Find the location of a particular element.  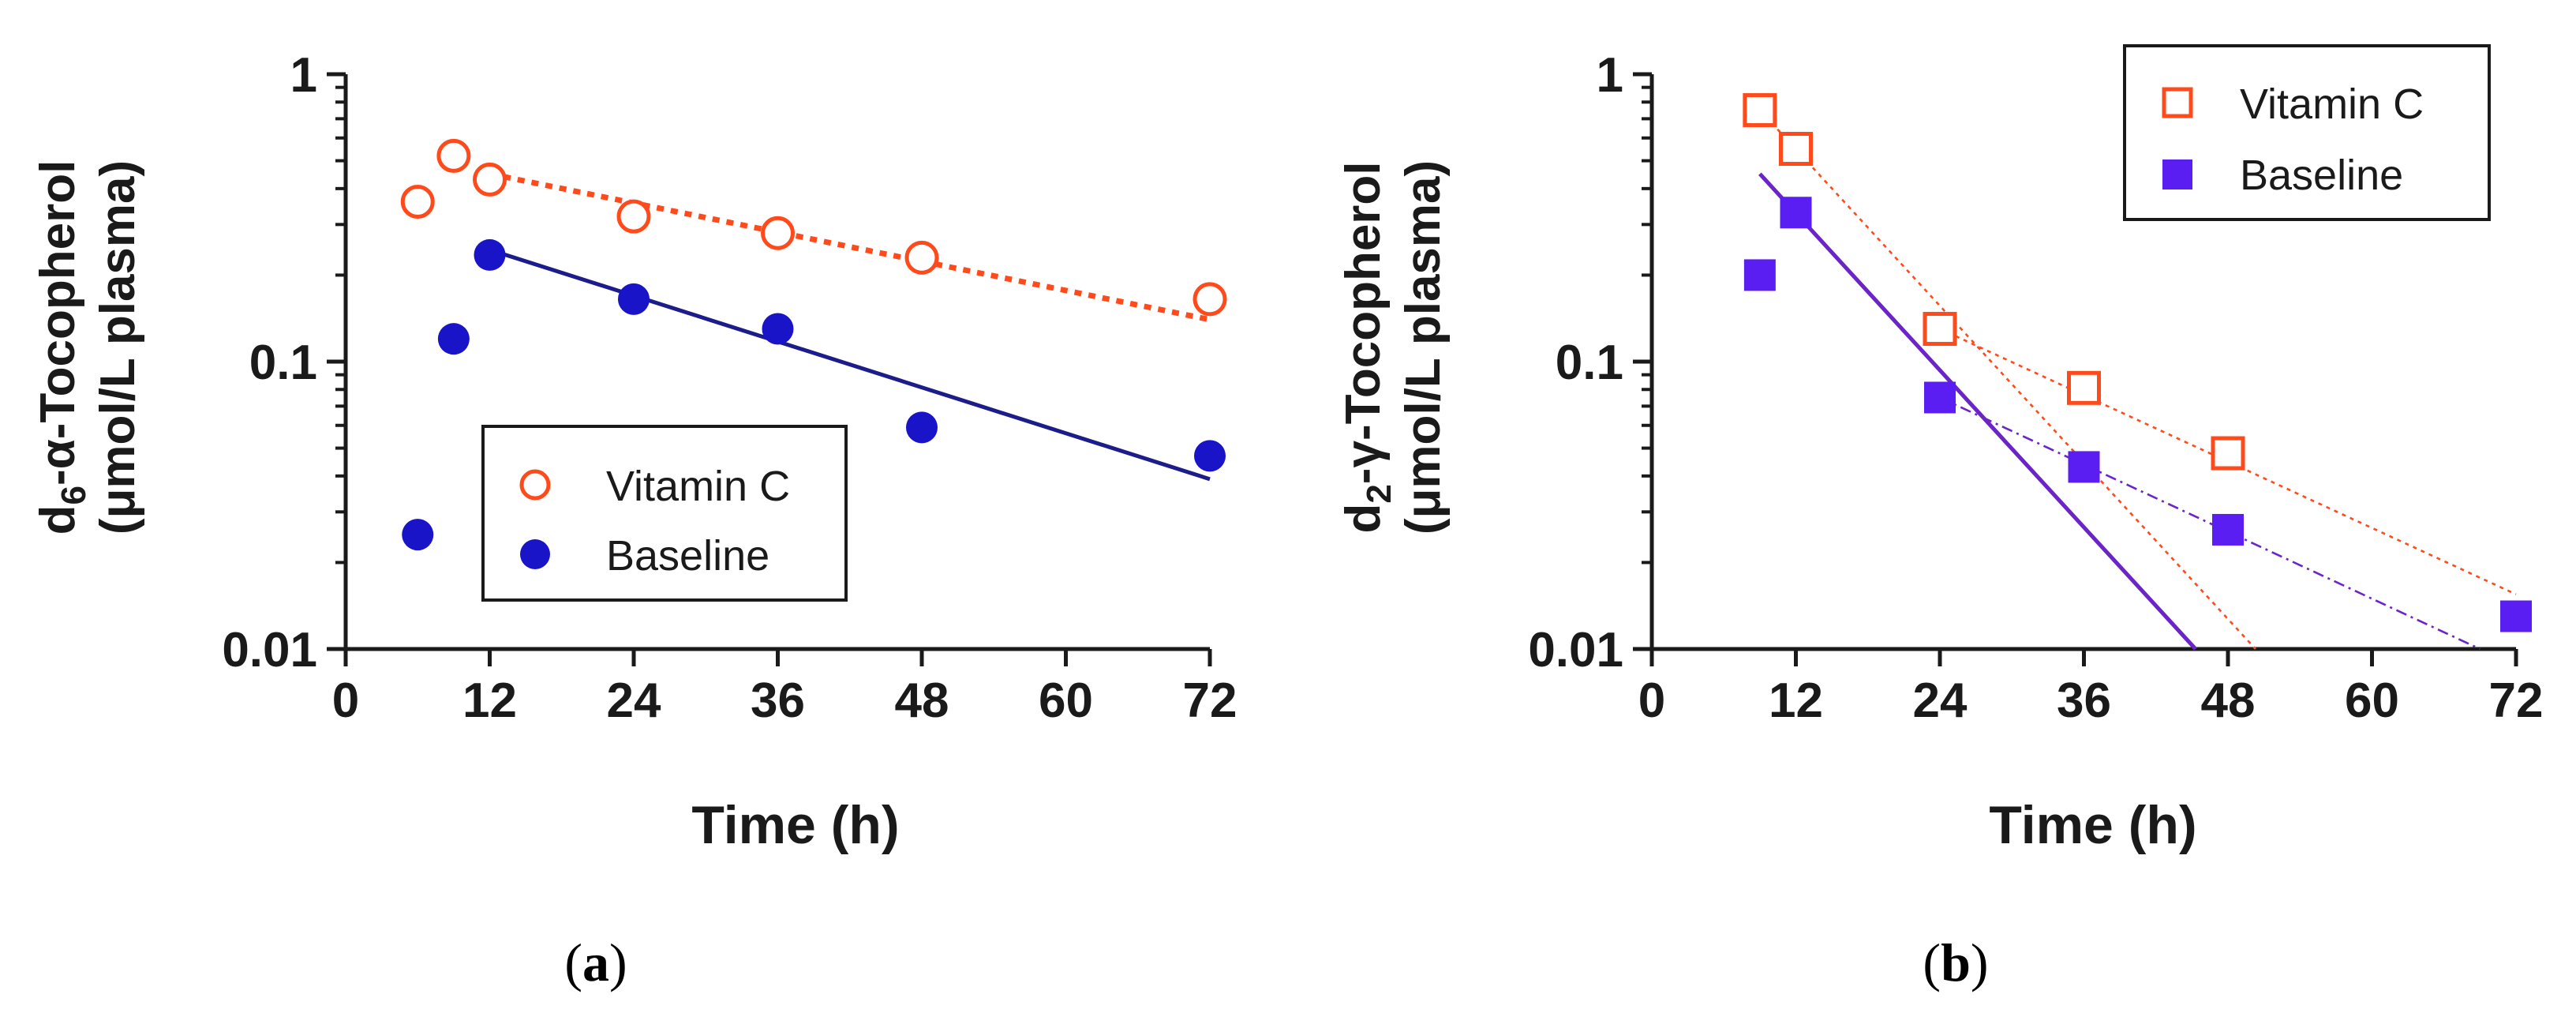

panel-b-y-axis-title: d2-γ-Tocopherol (μmol/L plasma) is located at coordinates (1393, 347).